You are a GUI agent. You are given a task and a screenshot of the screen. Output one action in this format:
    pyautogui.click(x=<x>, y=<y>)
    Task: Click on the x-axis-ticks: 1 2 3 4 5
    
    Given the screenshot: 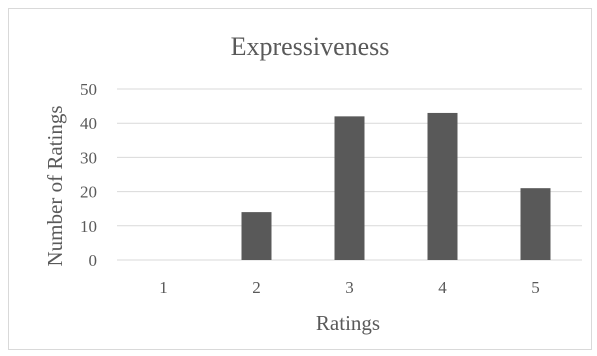 What is the action you would take?
    pyautogui.click(x=349, y=287)
    